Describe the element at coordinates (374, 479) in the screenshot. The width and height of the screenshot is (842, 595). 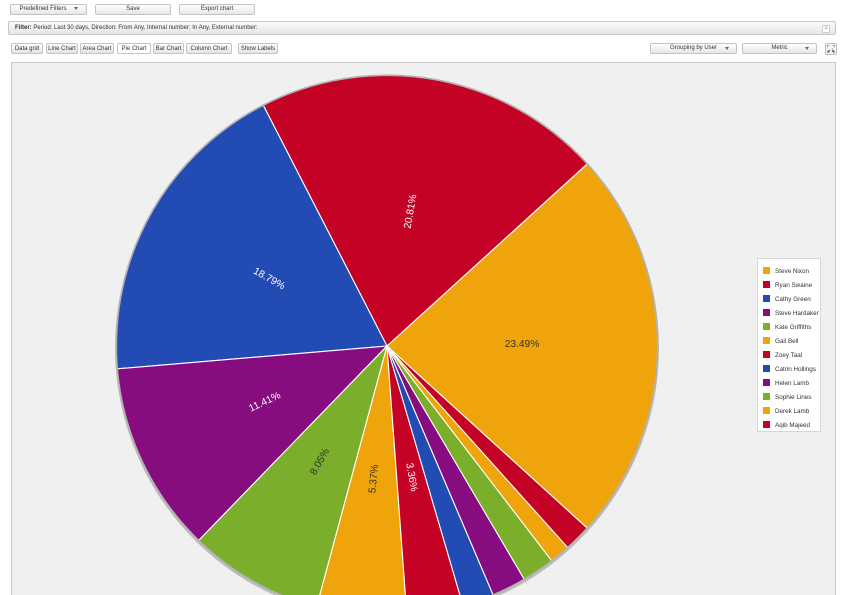
I see `svg-text: 5.37%` at that location.